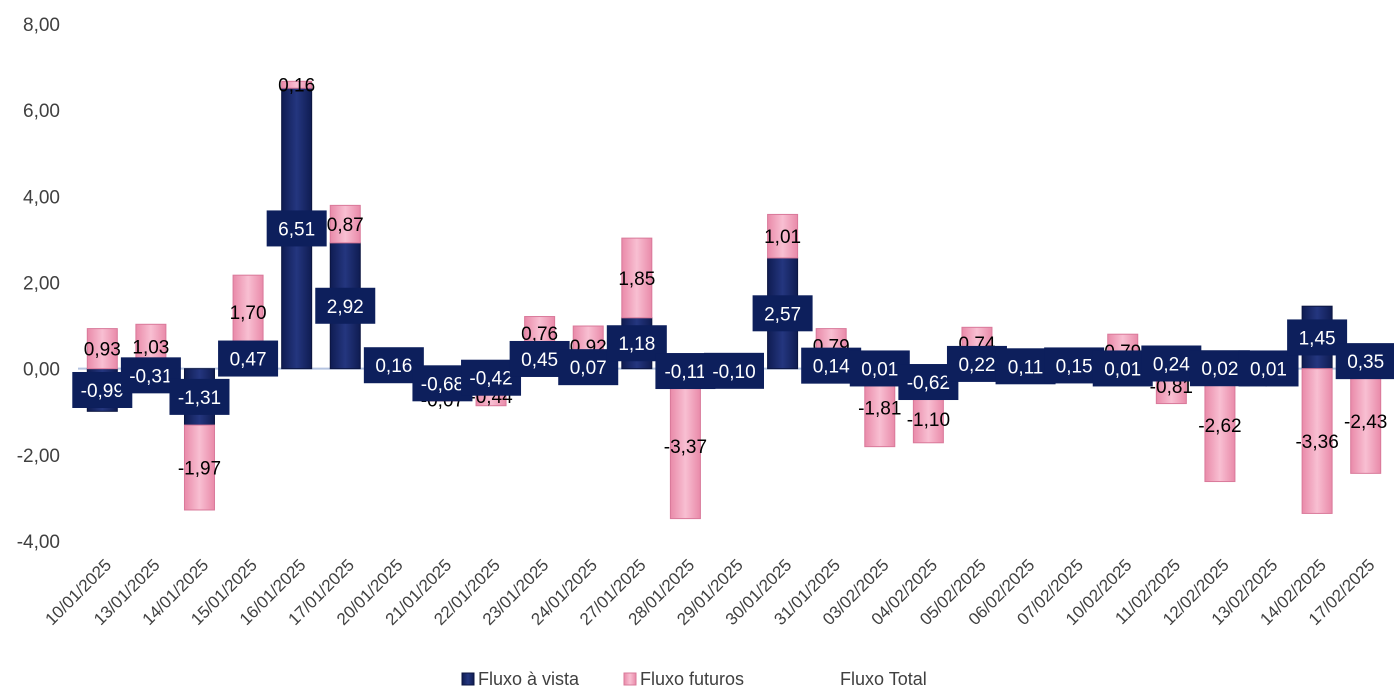  Describe the element at coordinates (883, 679) in the screenshot. I see `legend-item-label: Fluxo Total` at that location.